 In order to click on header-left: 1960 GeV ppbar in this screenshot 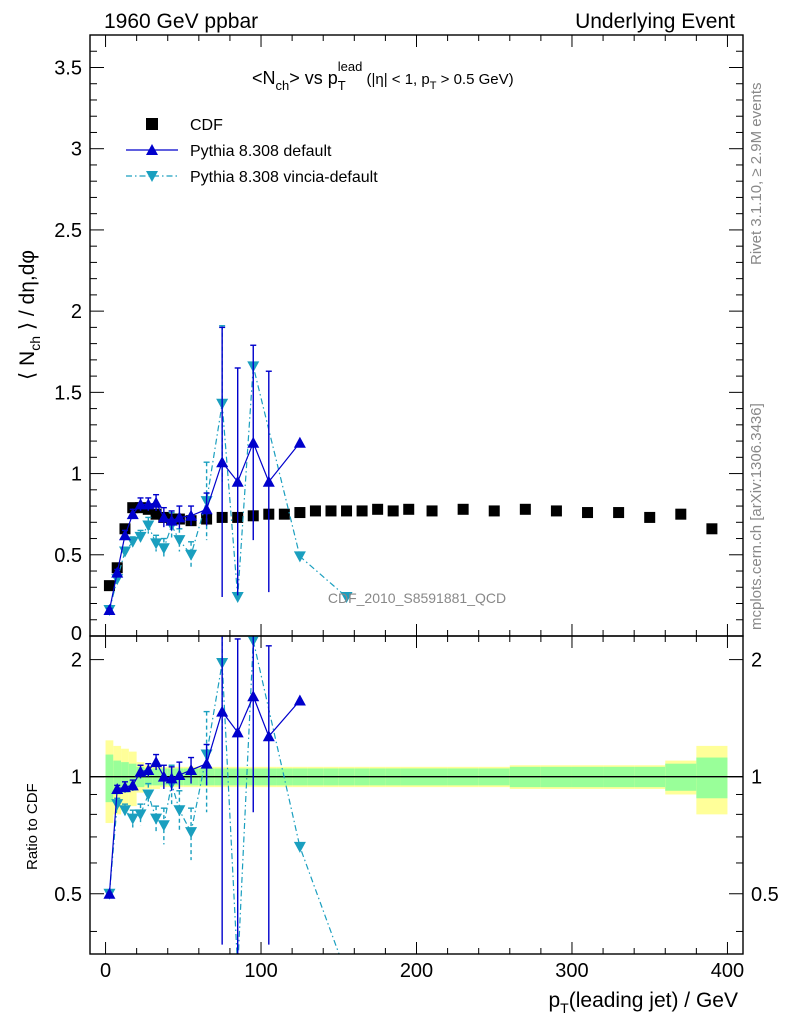, I will do `click(181, 21)`.